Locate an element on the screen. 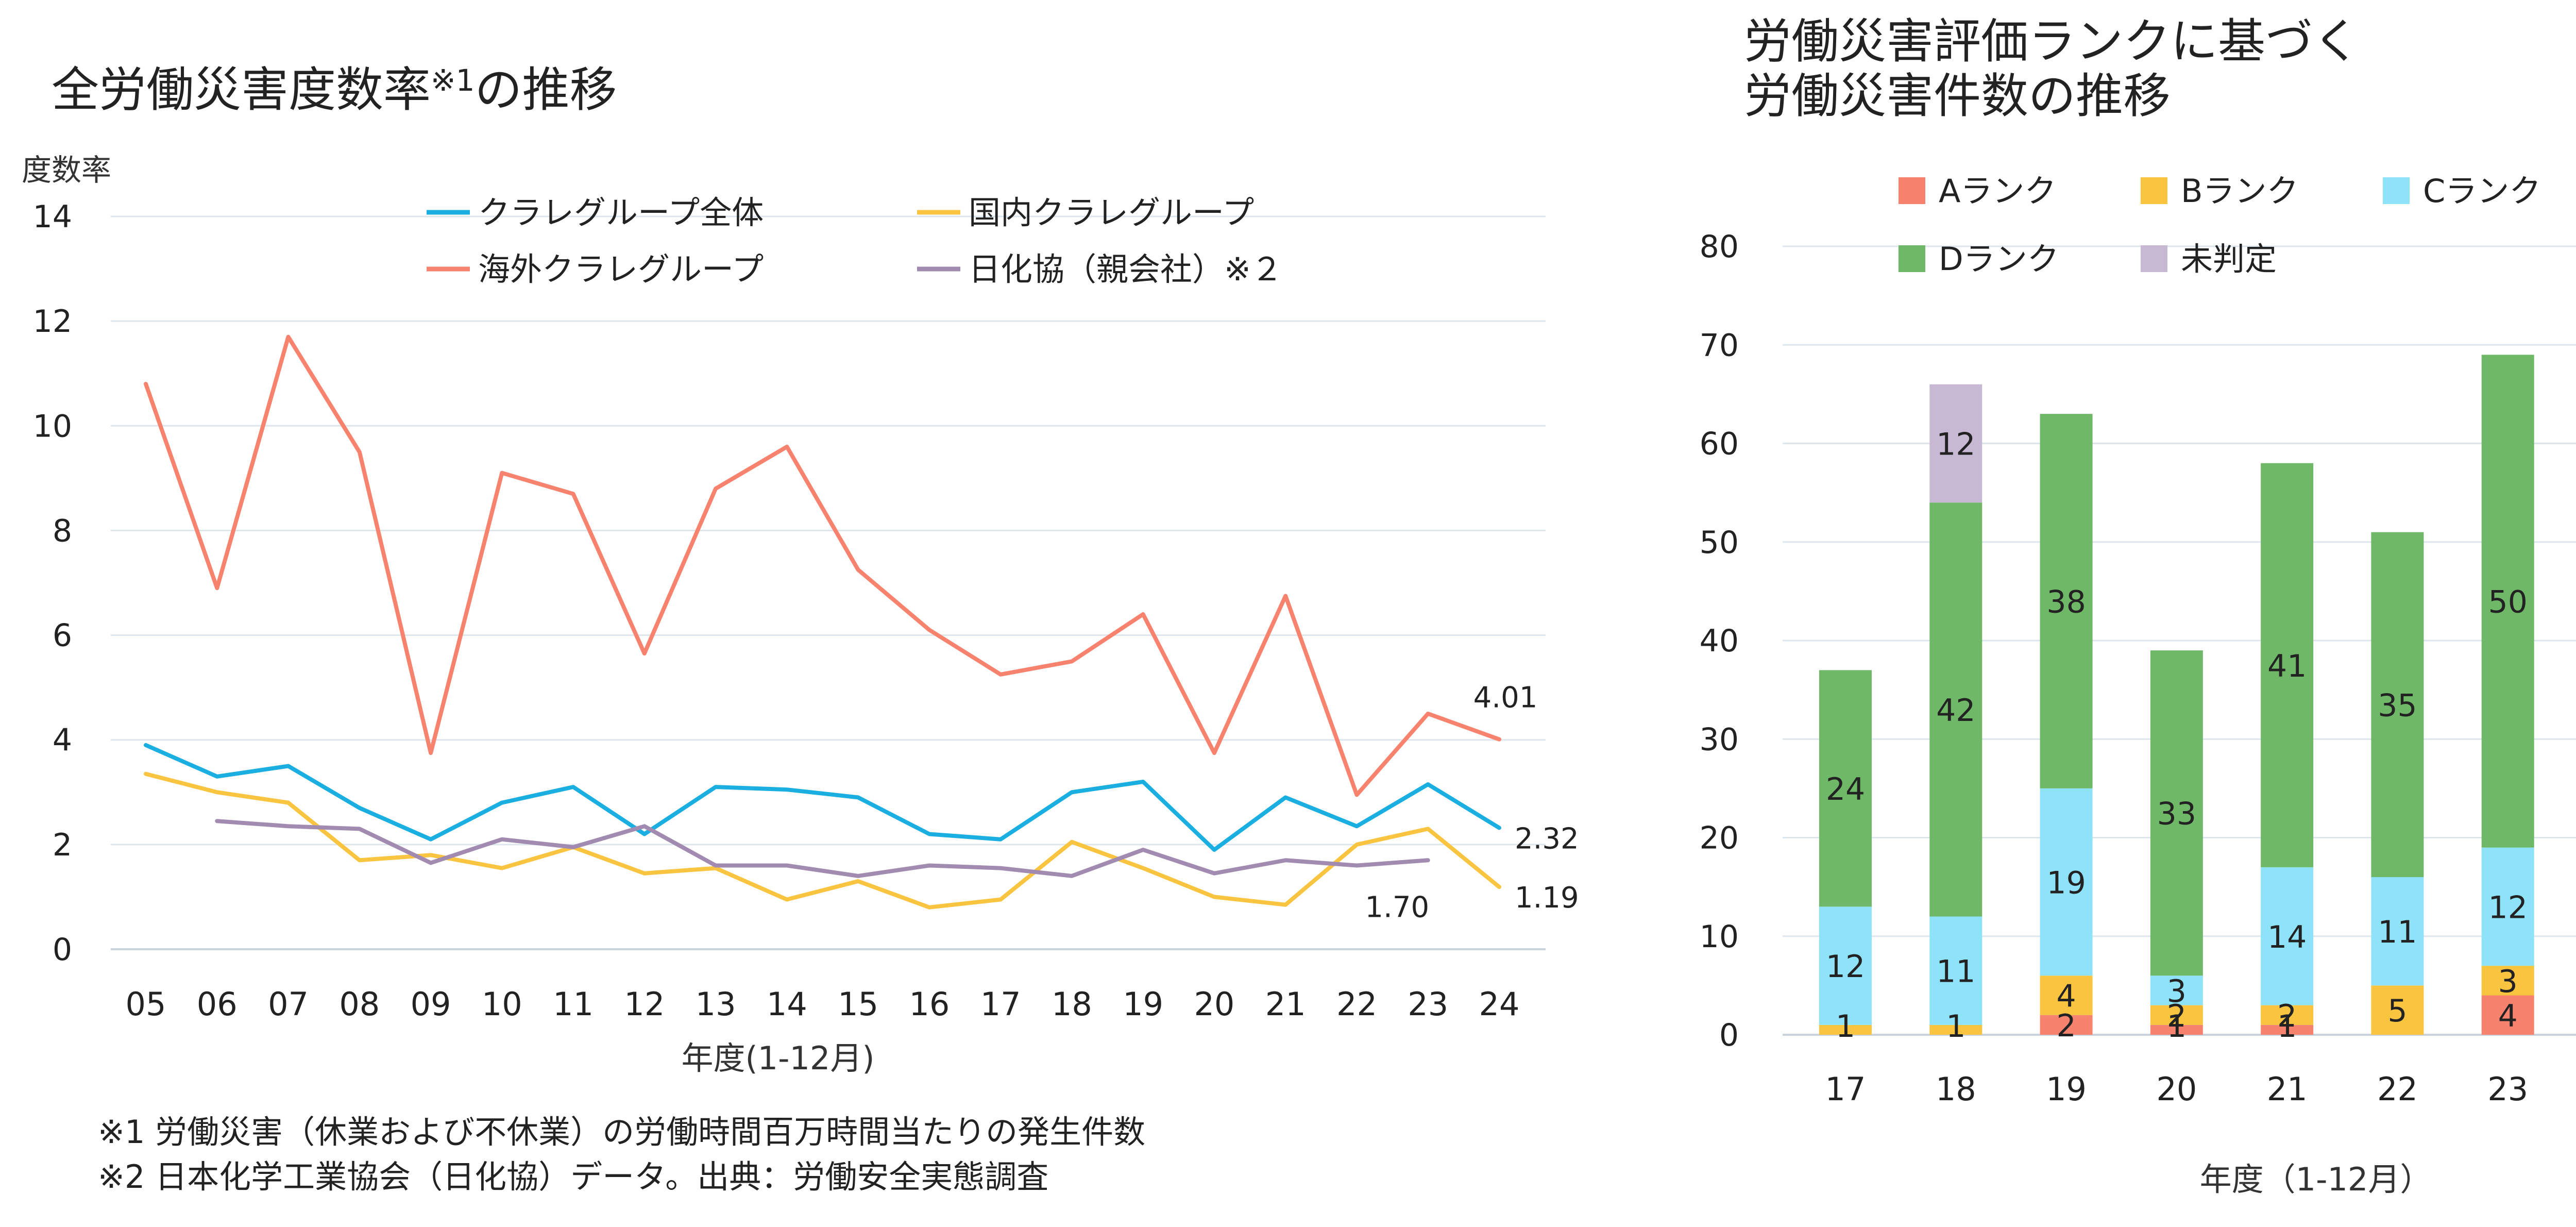 This screenshot has width=2576, height=1227. legend-item: Bランク is located at coordinates (2220, 191).